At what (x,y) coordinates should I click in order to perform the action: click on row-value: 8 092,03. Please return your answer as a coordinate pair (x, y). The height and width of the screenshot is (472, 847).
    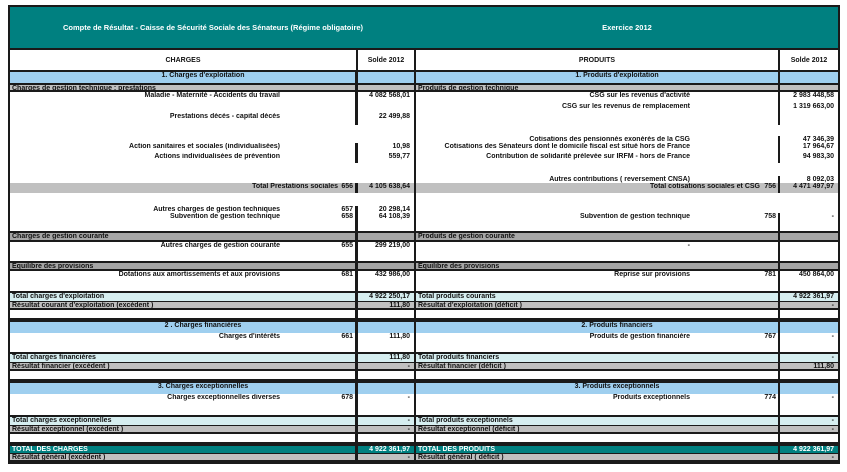
    Looking at the image, I should click on (808, 179).